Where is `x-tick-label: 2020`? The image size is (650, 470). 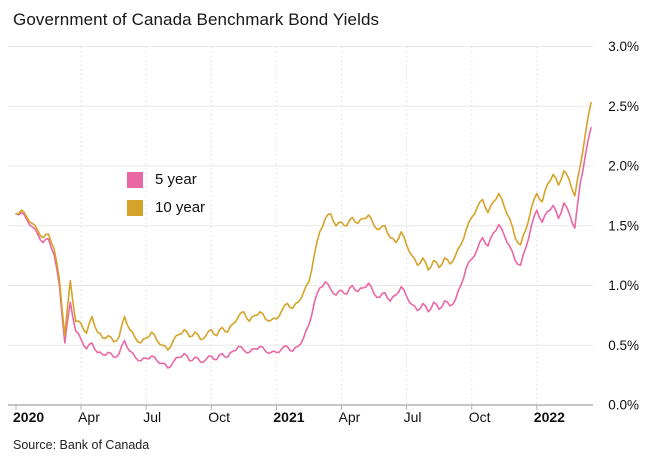 x-tick-label: 2020 is located at coordinates (28, 417).